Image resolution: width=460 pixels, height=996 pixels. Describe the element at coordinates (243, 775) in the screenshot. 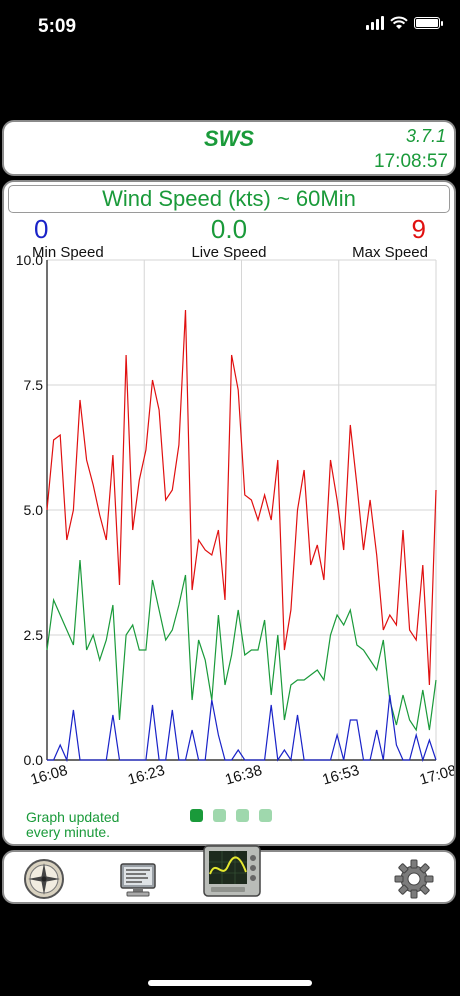

I see `x-tick-label: 16:38` at that location.